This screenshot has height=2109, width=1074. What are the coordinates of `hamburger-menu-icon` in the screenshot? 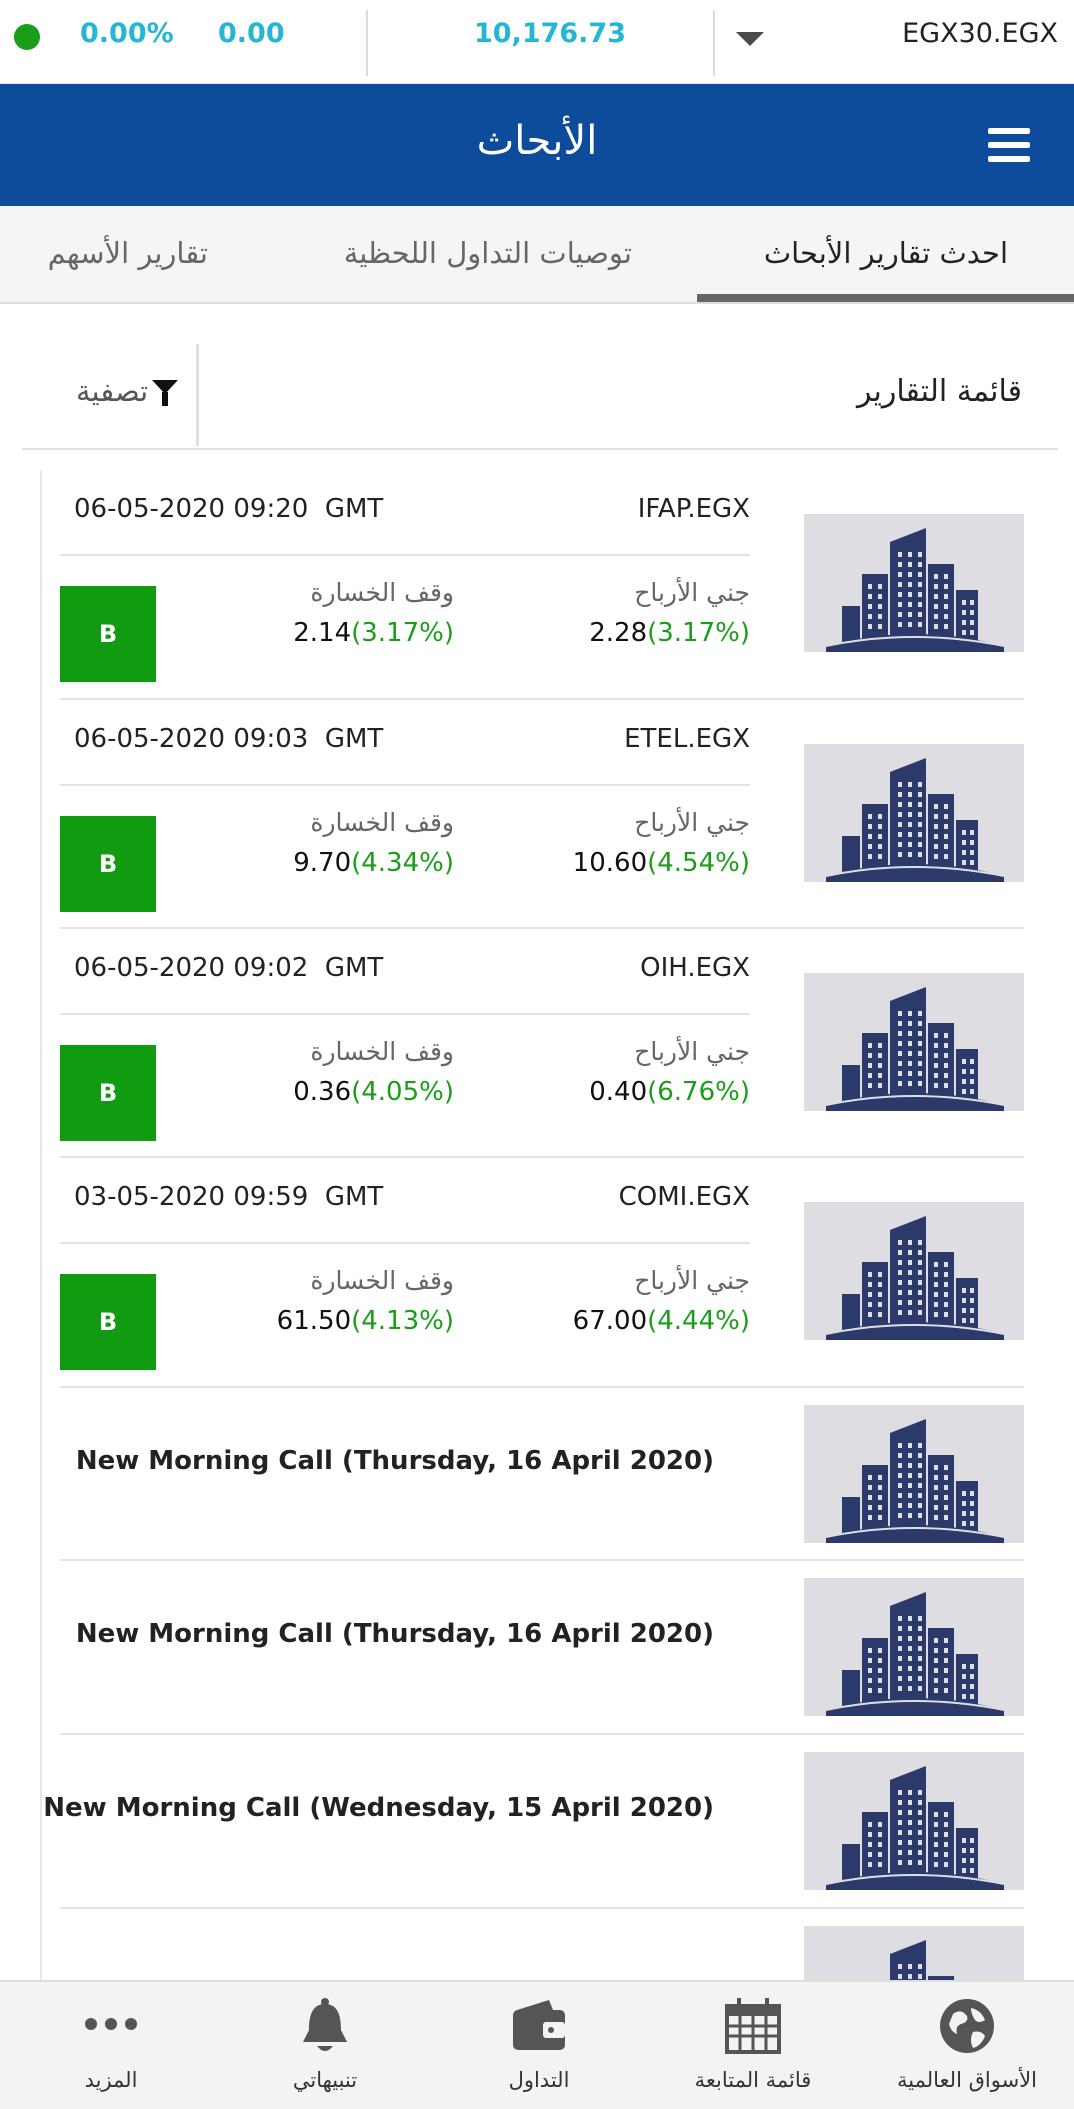 It's located at (1009, 145).